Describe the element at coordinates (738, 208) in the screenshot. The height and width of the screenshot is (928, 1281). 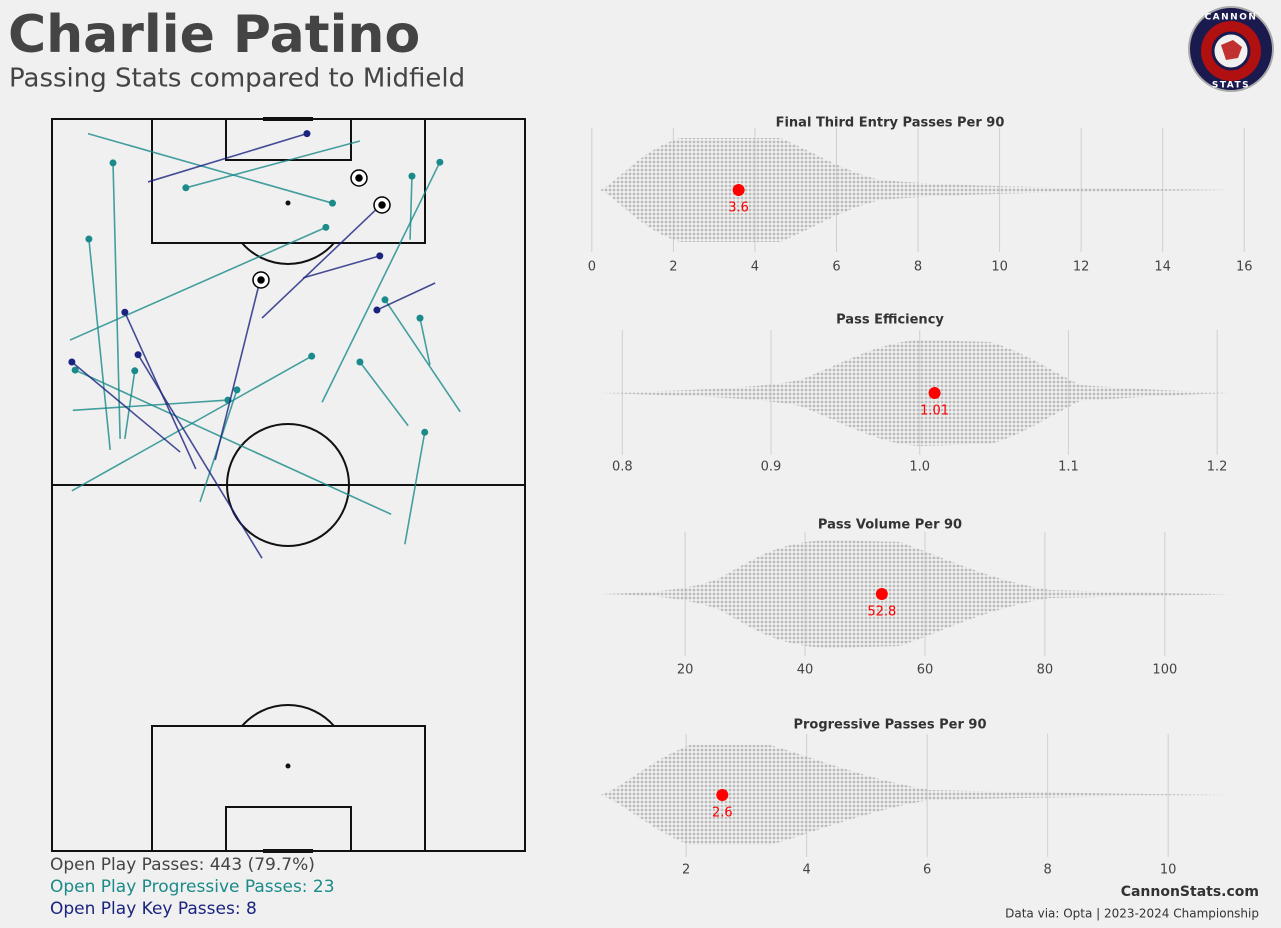
I see `player-label: 3.6` at that location.